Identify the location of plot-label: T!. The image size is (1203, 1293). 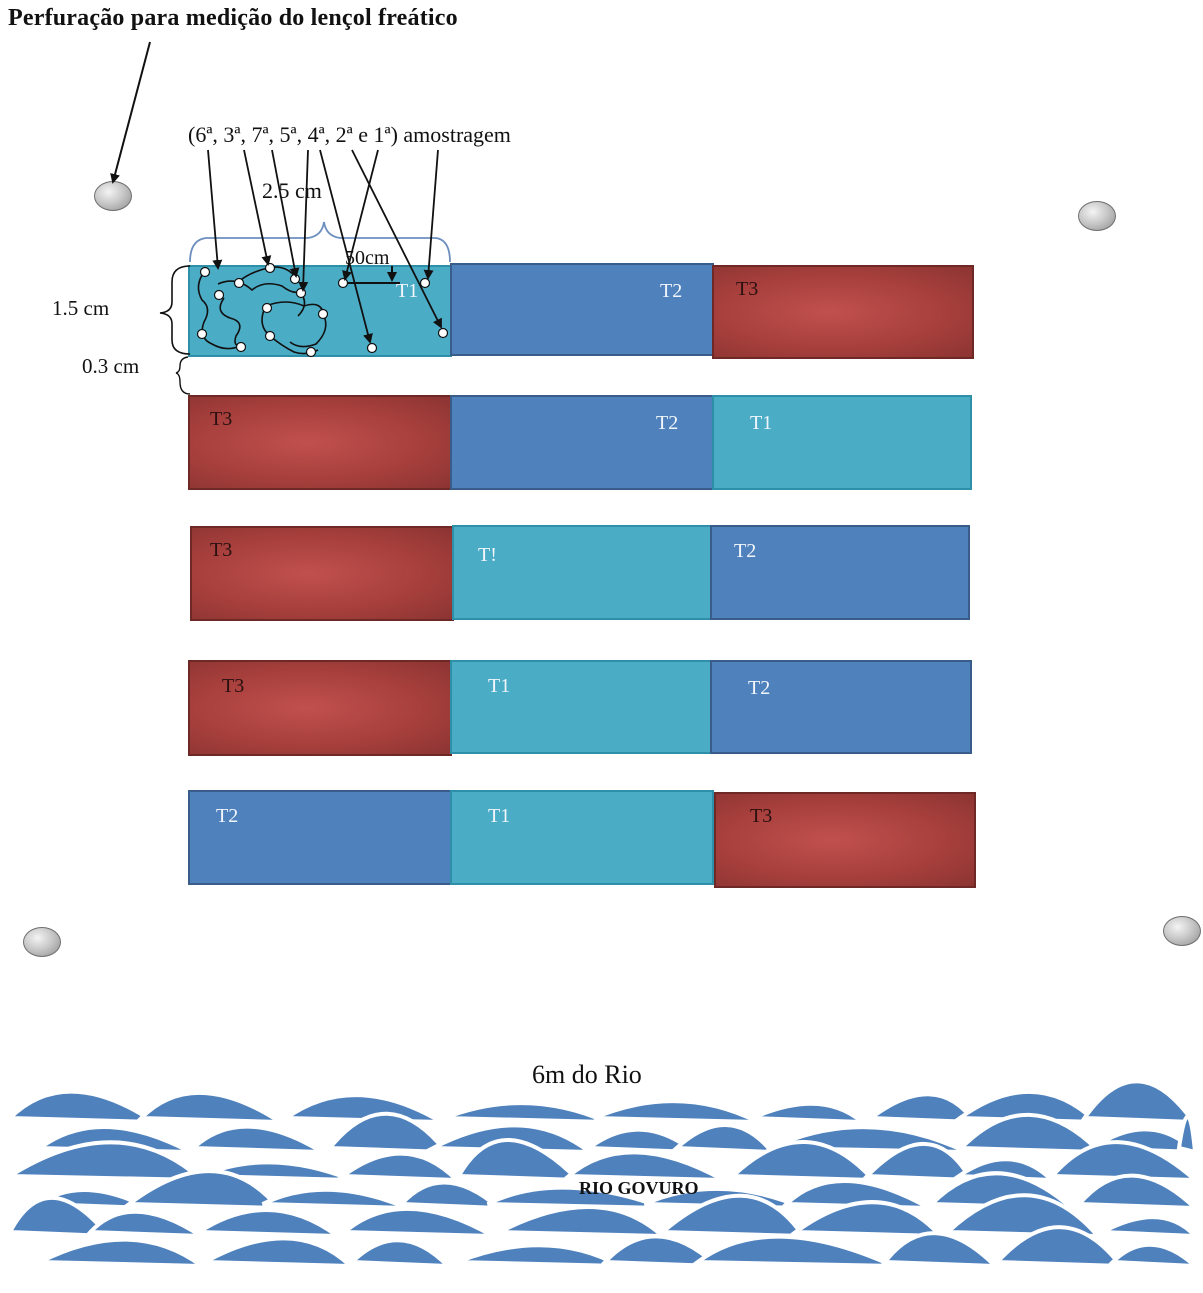
(487, 555).